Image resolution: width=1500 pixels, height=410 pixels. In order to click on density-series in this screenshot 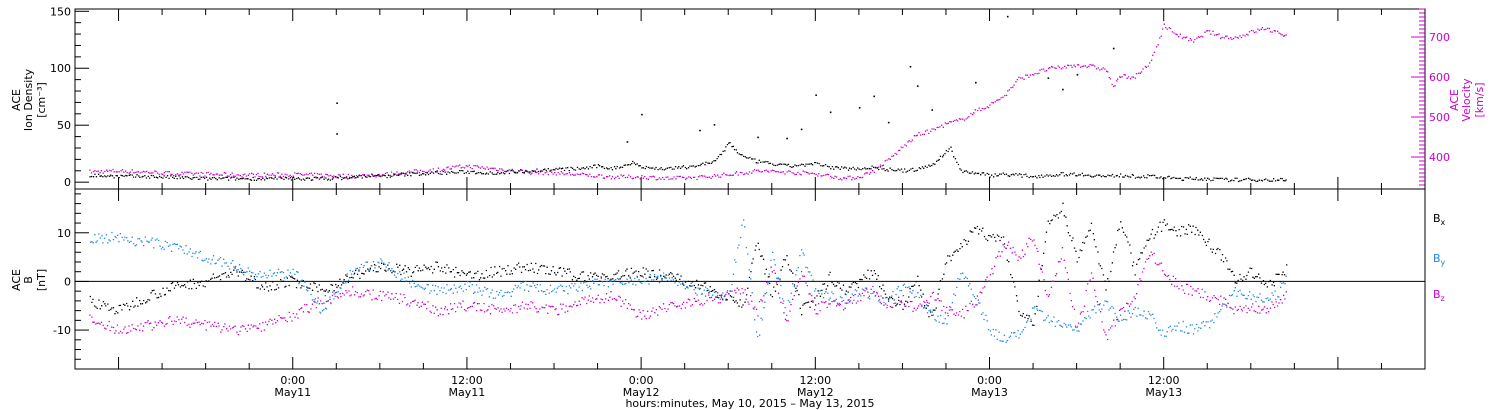, I will do `click(688, 162)`.